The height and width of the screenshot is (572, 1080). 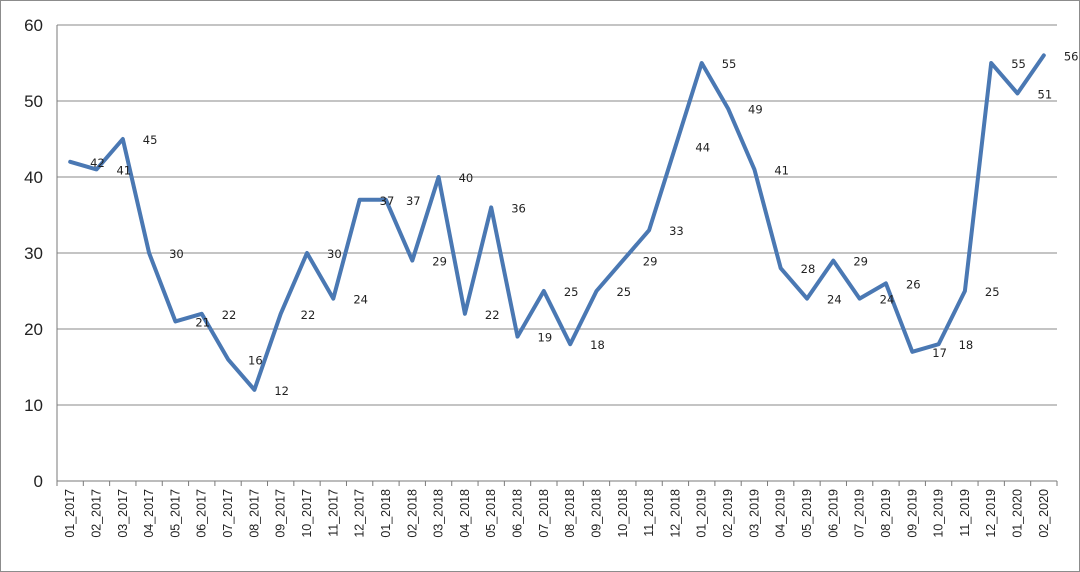 What do you see at coordinates (649, 513) in the screenshot?
I see `x-tick-label: 11_2018` at bounding box center [649, 513].